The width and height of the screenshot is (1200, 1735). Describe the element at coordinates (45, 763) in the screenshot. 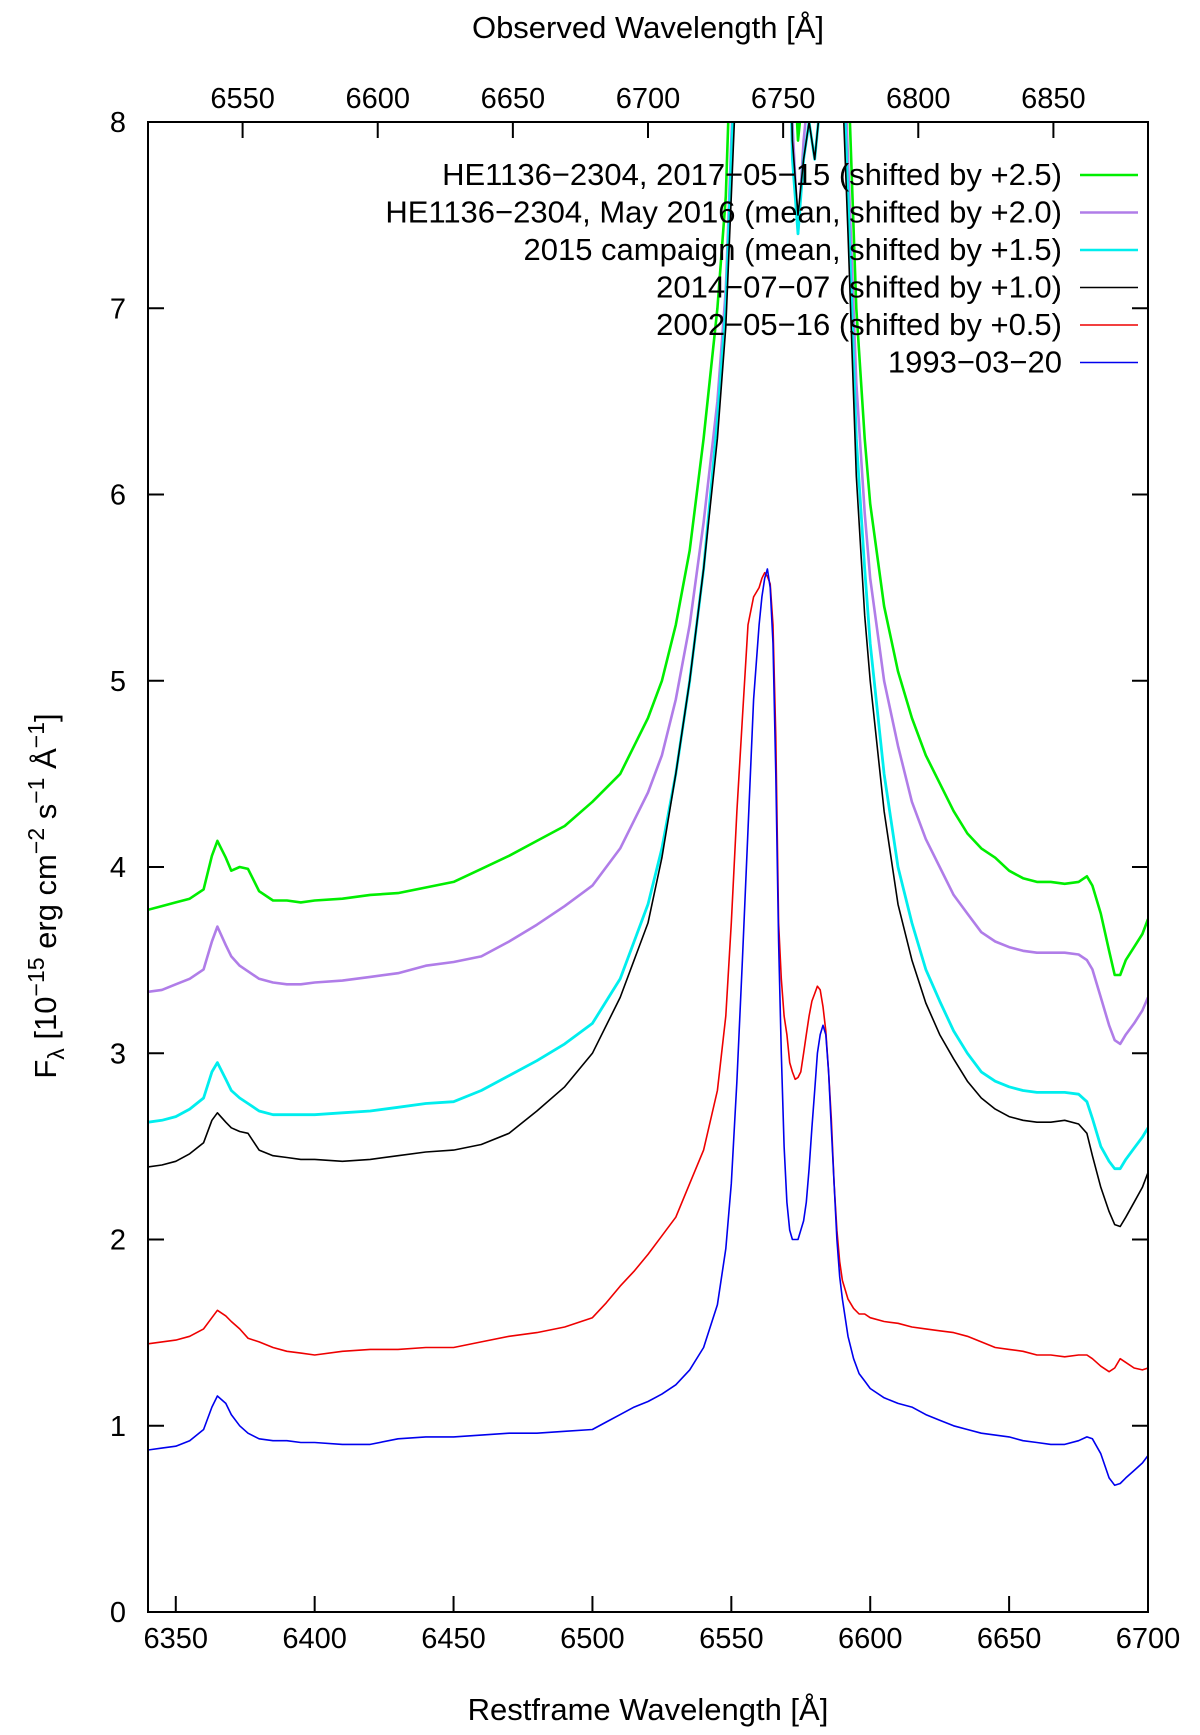

I see `y-title-unit-mid-3: Å` at that location.